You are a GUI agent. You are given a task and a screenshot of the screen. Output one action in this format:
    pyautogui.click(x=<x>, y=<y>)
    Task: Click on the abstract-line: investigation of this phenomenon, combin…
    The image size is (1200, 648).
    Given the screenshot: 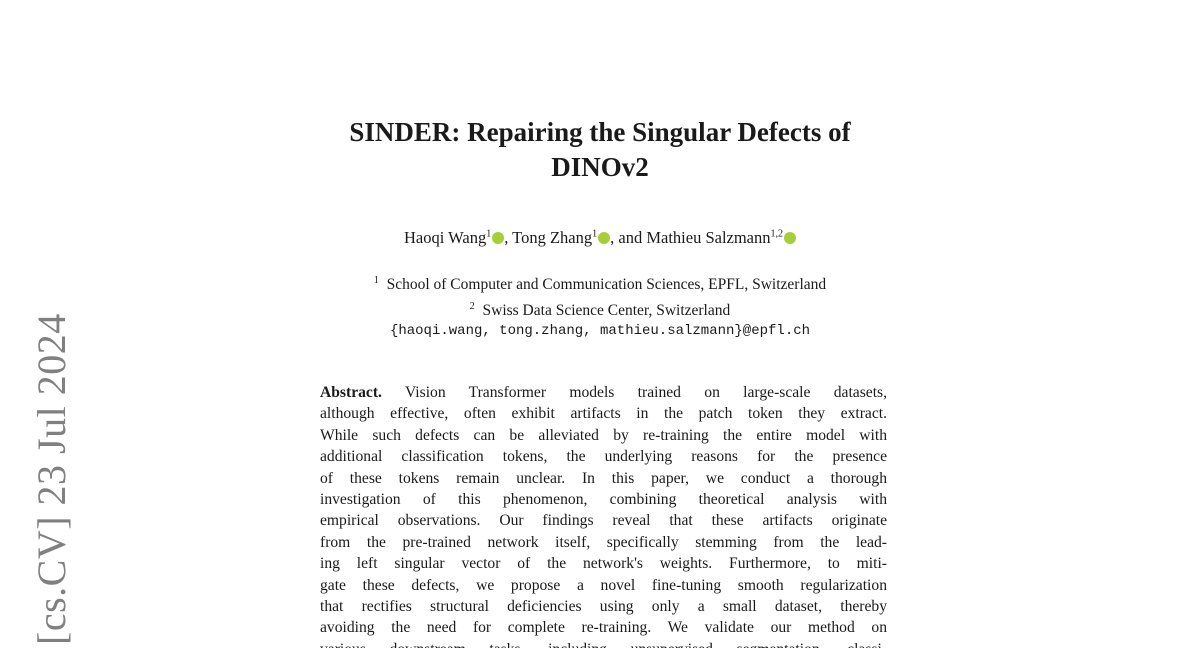 What is the action you would take?
    pyautogui.click(x=603, y=500)
    